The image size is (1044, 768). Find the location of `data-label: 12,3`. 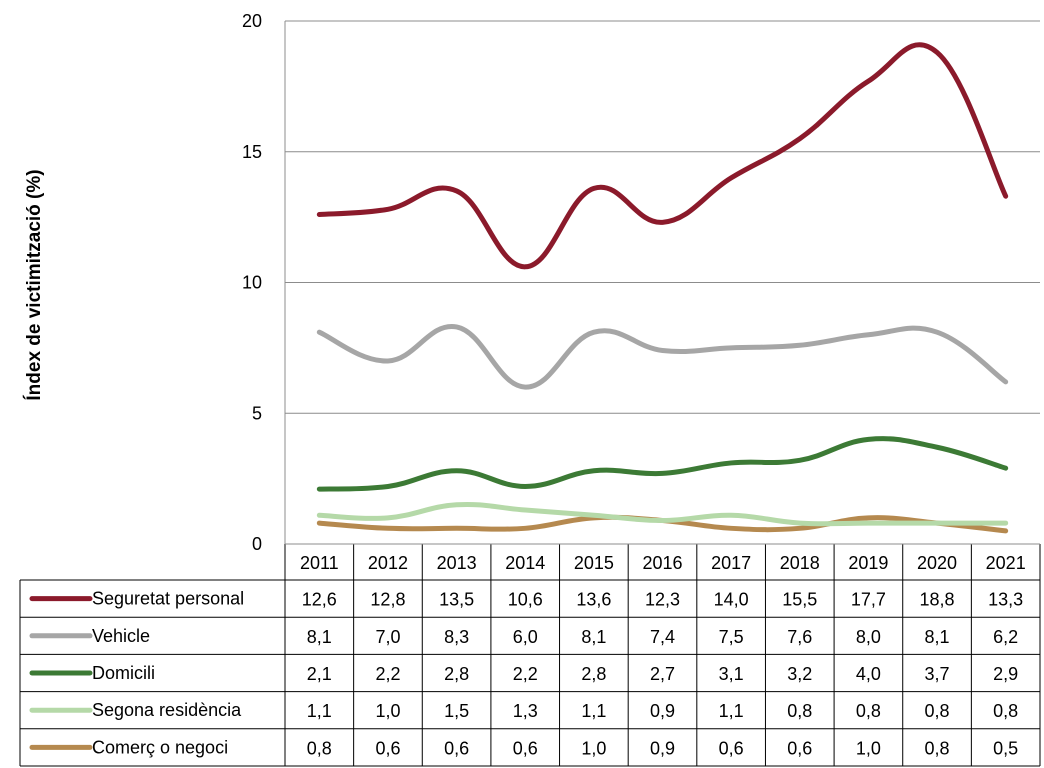

data-label: 12,3 is located at coordinates (662, 600).